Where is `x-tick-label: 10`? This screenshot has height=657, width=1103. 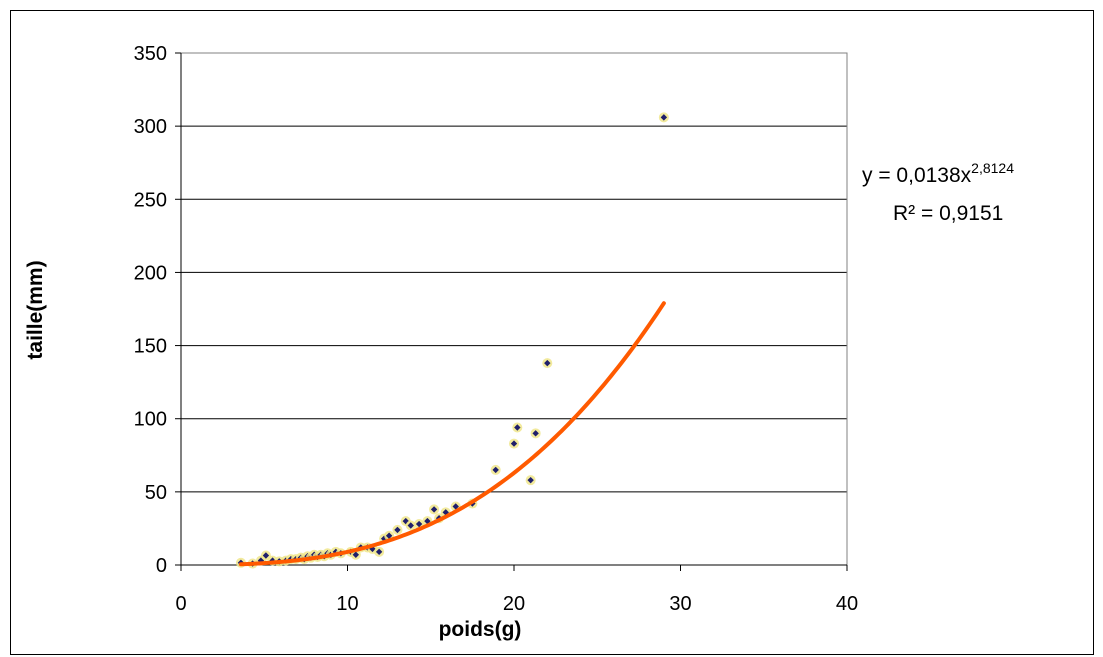
x-tick-label: 10 is located at coordinates (347, 604).